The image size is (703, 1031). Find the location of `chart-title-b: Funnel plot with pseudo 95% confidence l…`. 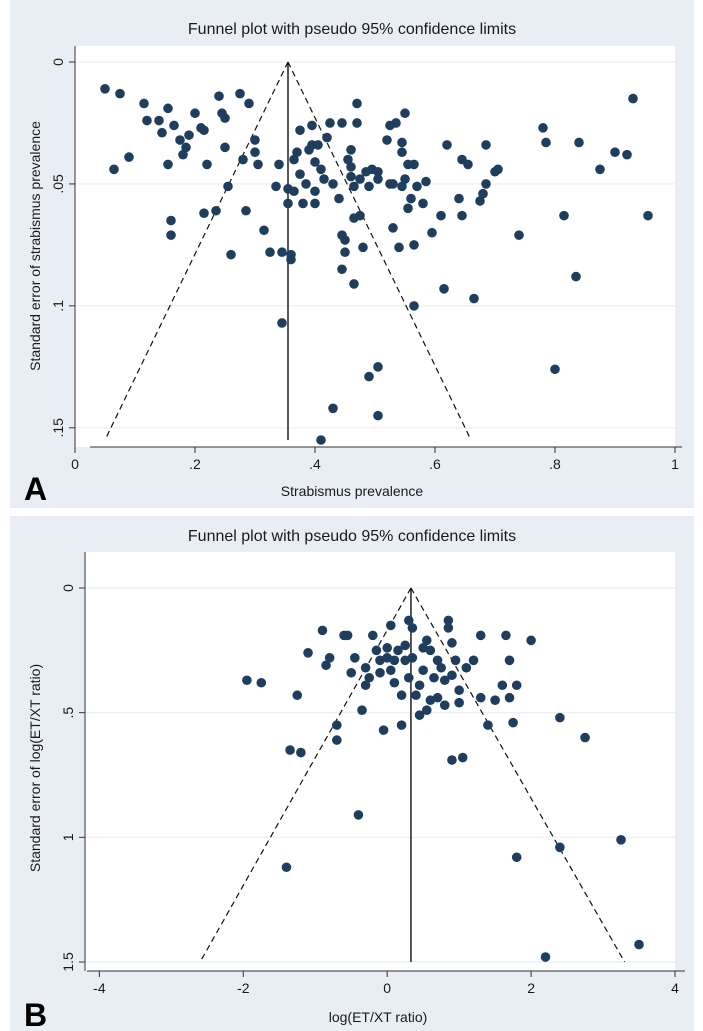

chart-title-b: Funnel plot with pseudo 95% confidence l… is located at coordinates (352, 536).